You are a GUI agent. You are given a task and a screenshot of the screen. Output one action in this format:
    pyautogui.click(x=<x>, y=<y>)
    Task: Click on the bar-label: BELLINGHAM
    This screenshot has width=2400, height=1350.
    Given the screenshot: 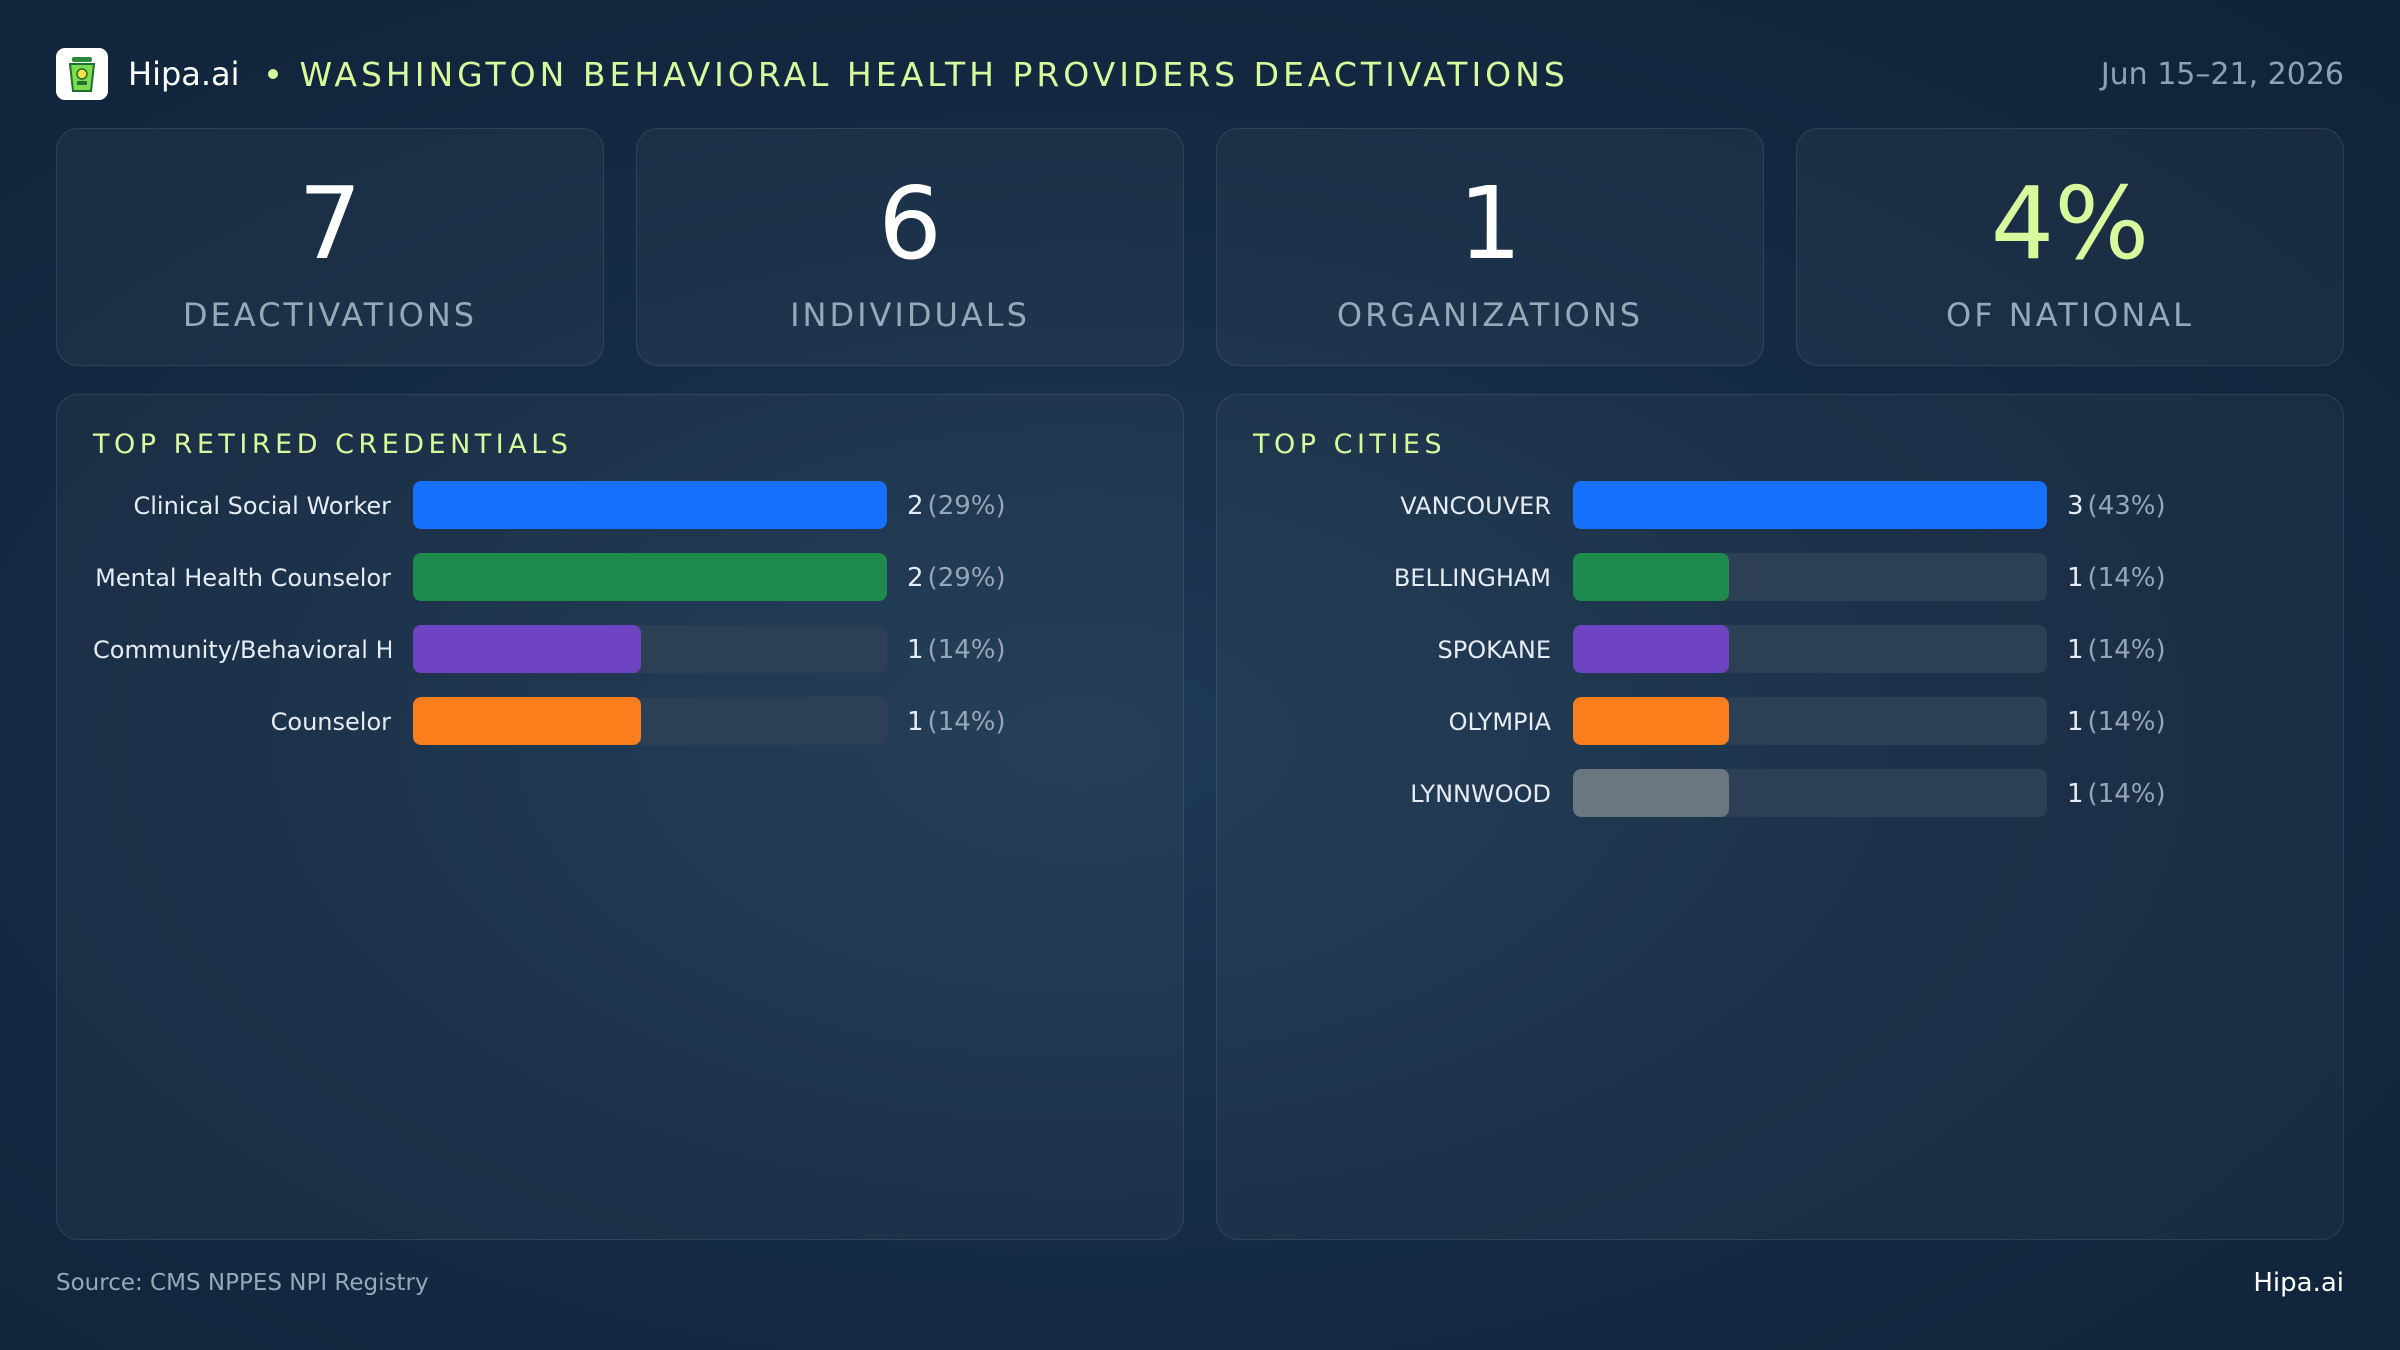 What is the action you would take?
    pyautogui.click(x=1472, y=578)
    